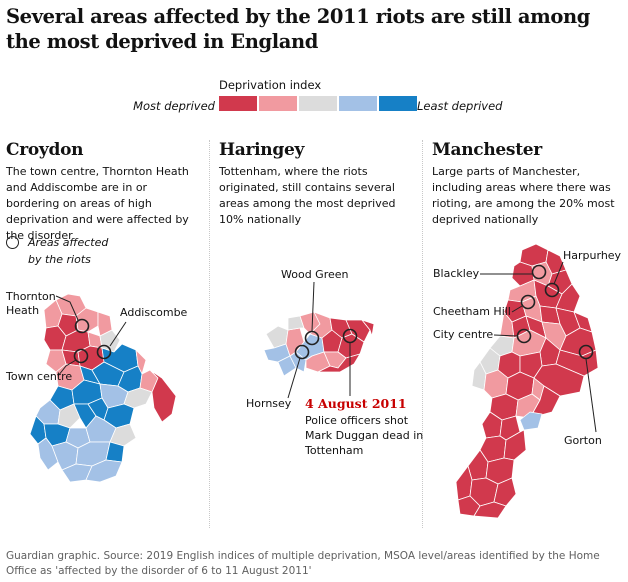  I want to click on gorton-leader-line, so click(591, 395).